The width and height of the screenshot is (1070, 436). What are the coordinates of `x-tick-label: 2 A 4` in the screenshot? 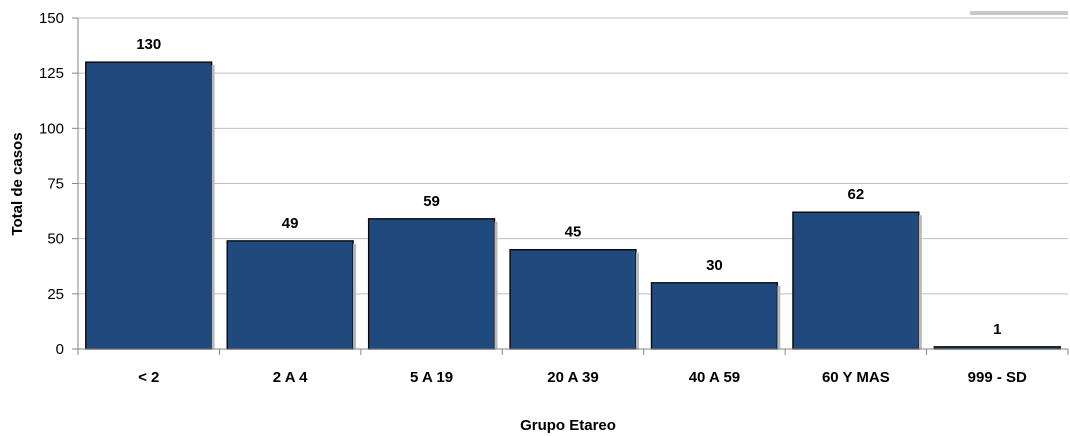 It's located at (290, 377).